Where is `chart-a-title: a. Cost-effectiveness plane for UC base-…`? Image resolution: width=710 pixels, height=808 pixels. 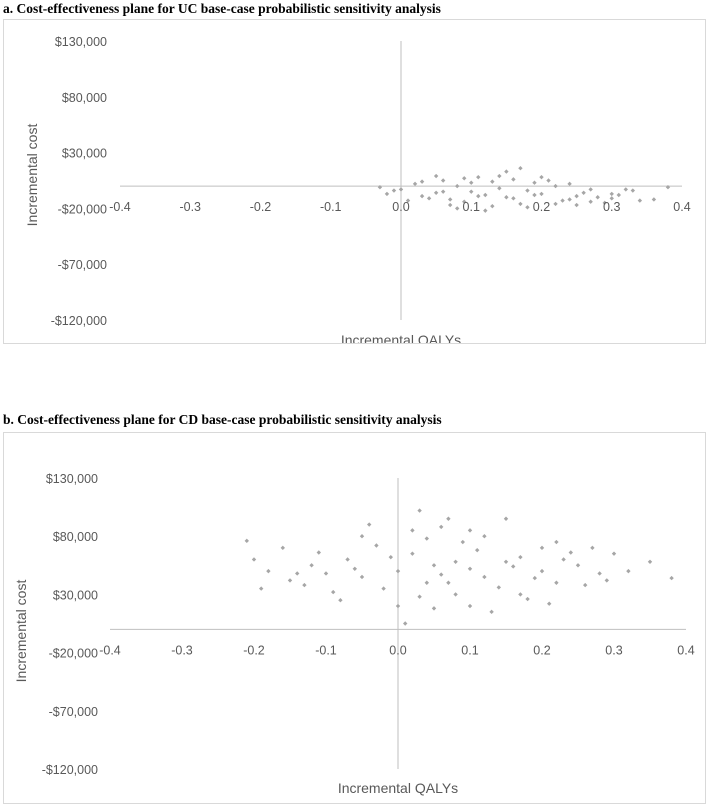
chart-a-title: a. Cost-effectiveness plane for UC base-… is located at coordinates (222, 8).